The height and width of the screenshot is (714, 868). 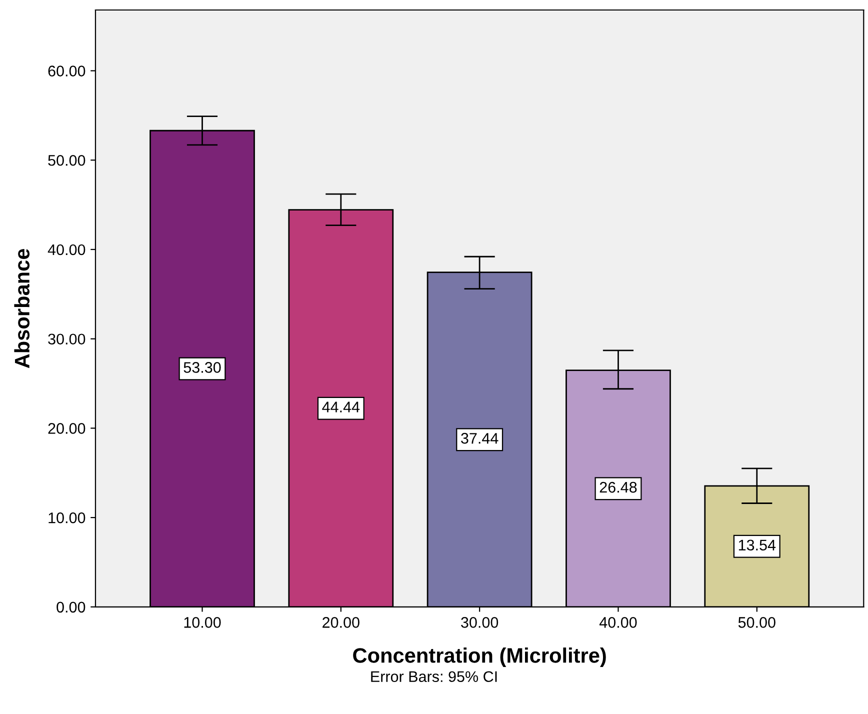 I want to click on y-tick-label: 10.00, so click(x=67, y=518).